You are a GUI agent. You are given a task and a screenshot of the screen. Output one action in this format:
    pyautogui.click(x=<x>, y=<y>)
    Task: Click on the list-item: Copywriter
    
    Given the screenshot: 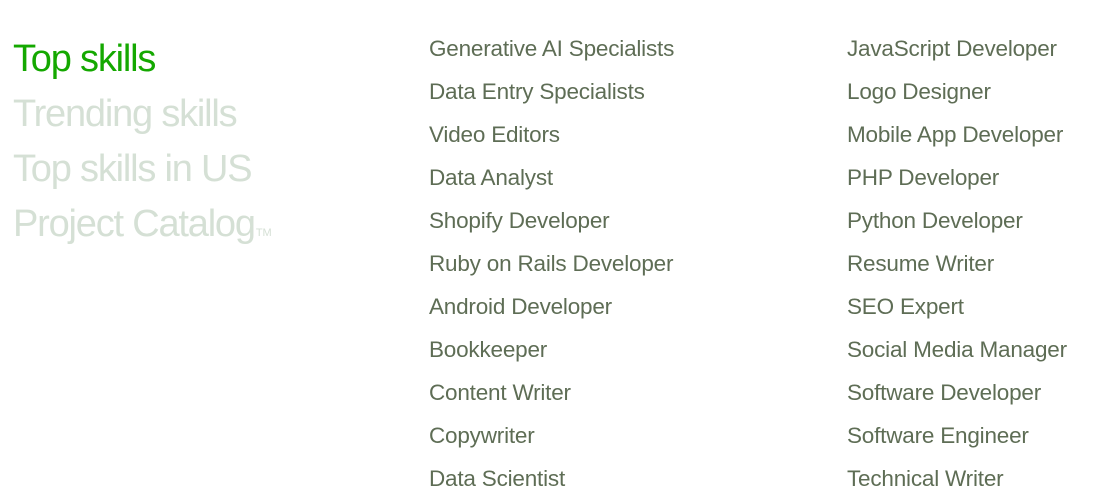 What is the action you would take?
    pyautogui.click(x=619, y=435)
    